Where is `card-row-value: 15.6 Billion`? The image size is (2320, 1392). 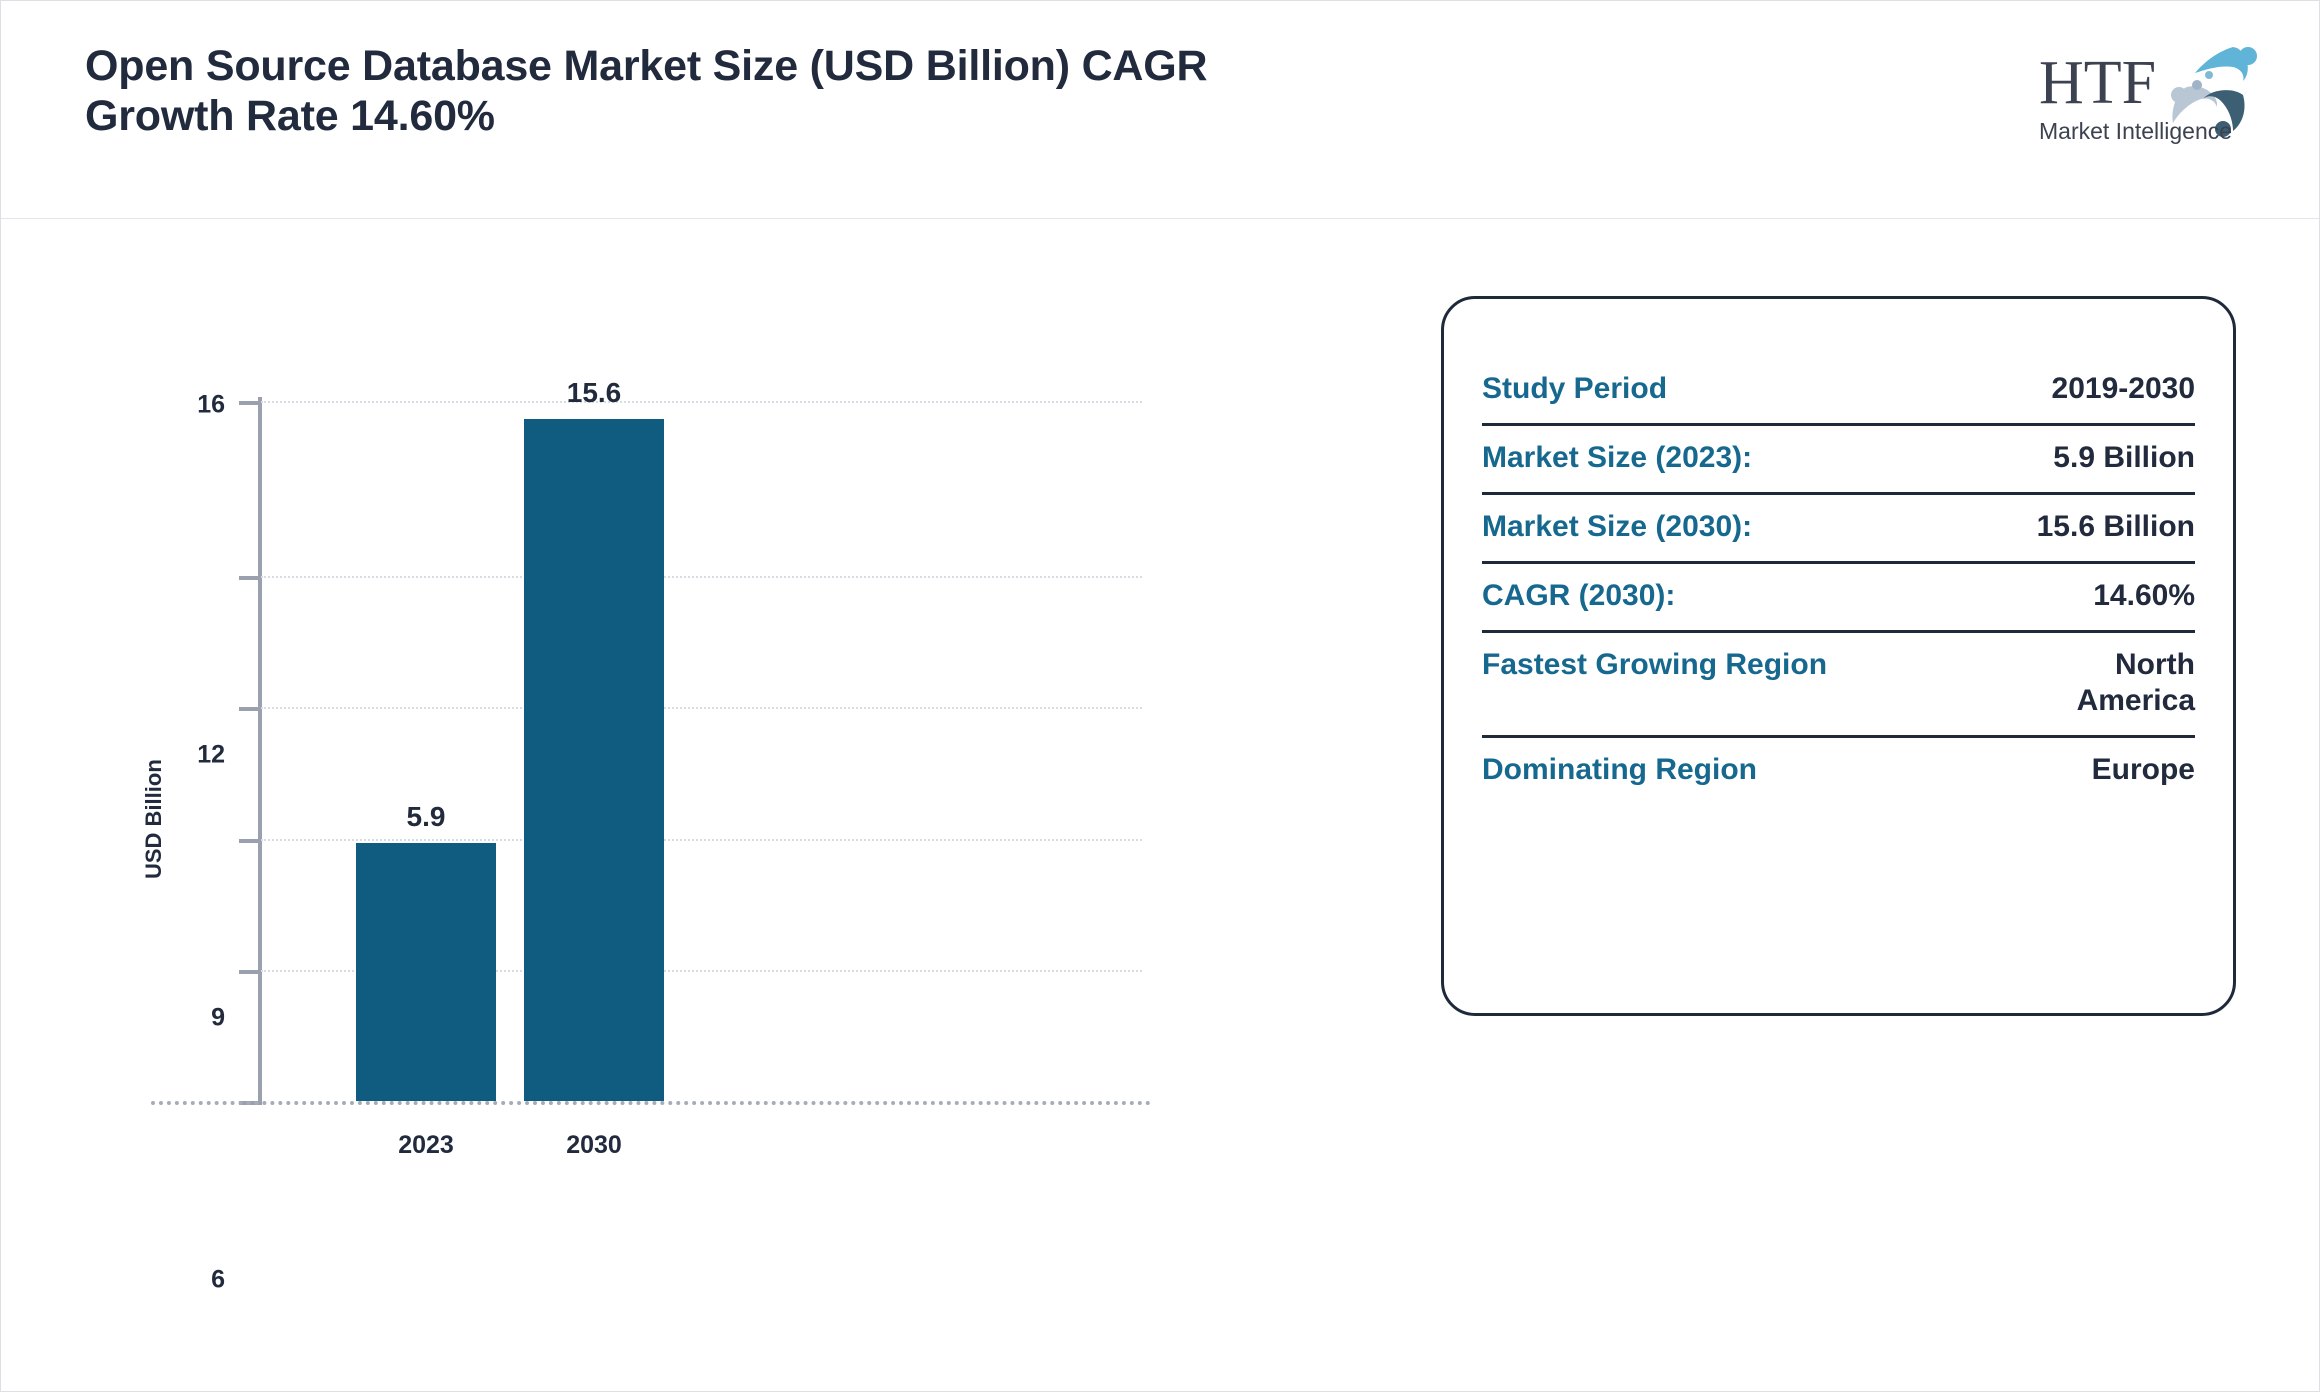 card-row-value: 15.6 Billion is located at coordinates (2115, 526).